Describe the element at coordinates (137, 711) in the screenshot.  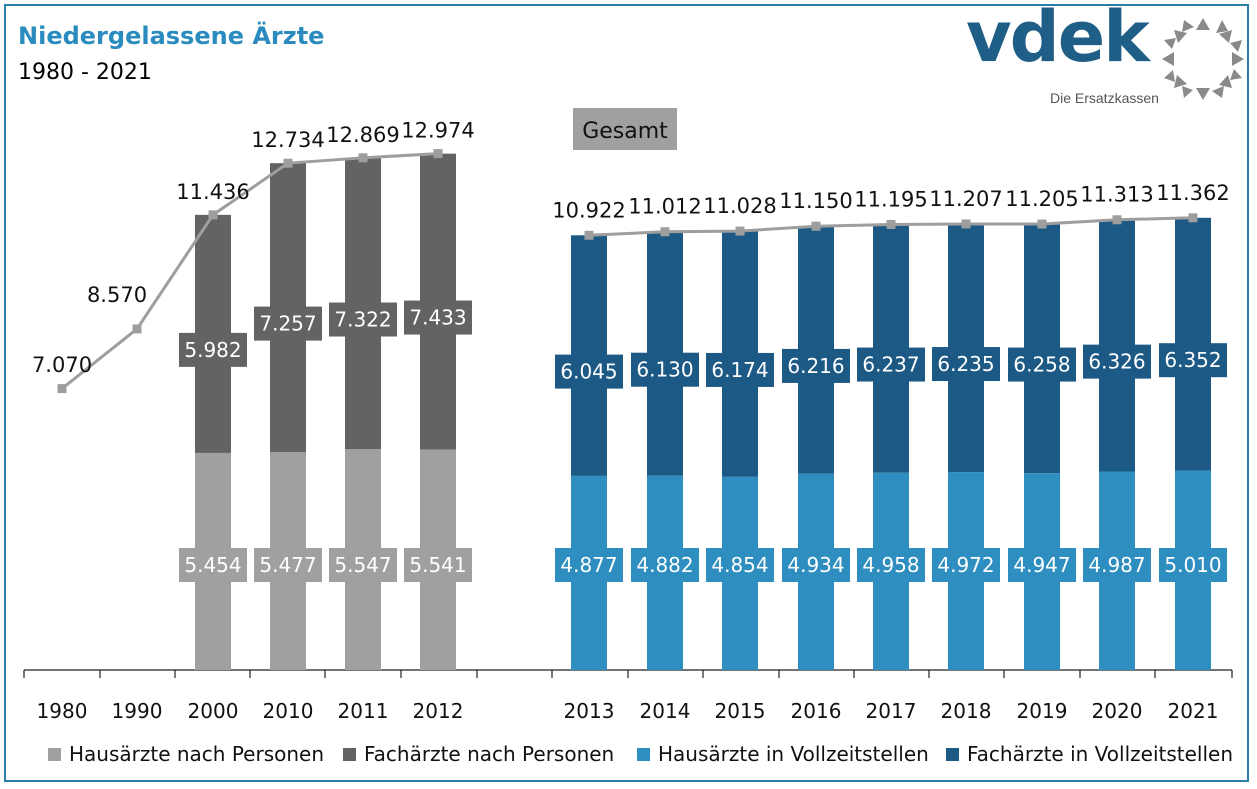
I see `x-tick-label: 1990` at that location.